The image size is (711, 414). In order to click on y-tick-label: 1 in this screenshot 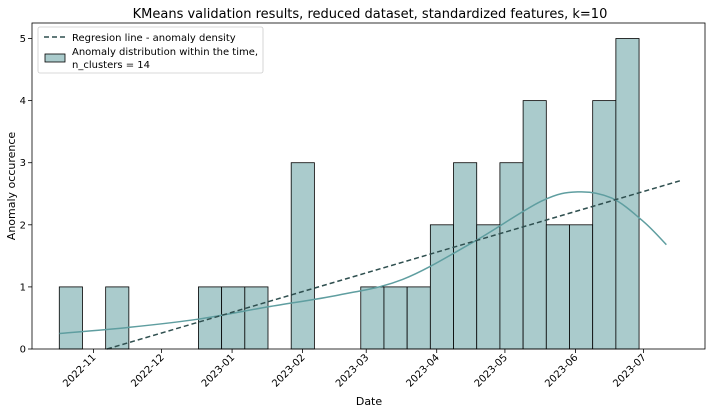, I will do `click(23, 287)`.